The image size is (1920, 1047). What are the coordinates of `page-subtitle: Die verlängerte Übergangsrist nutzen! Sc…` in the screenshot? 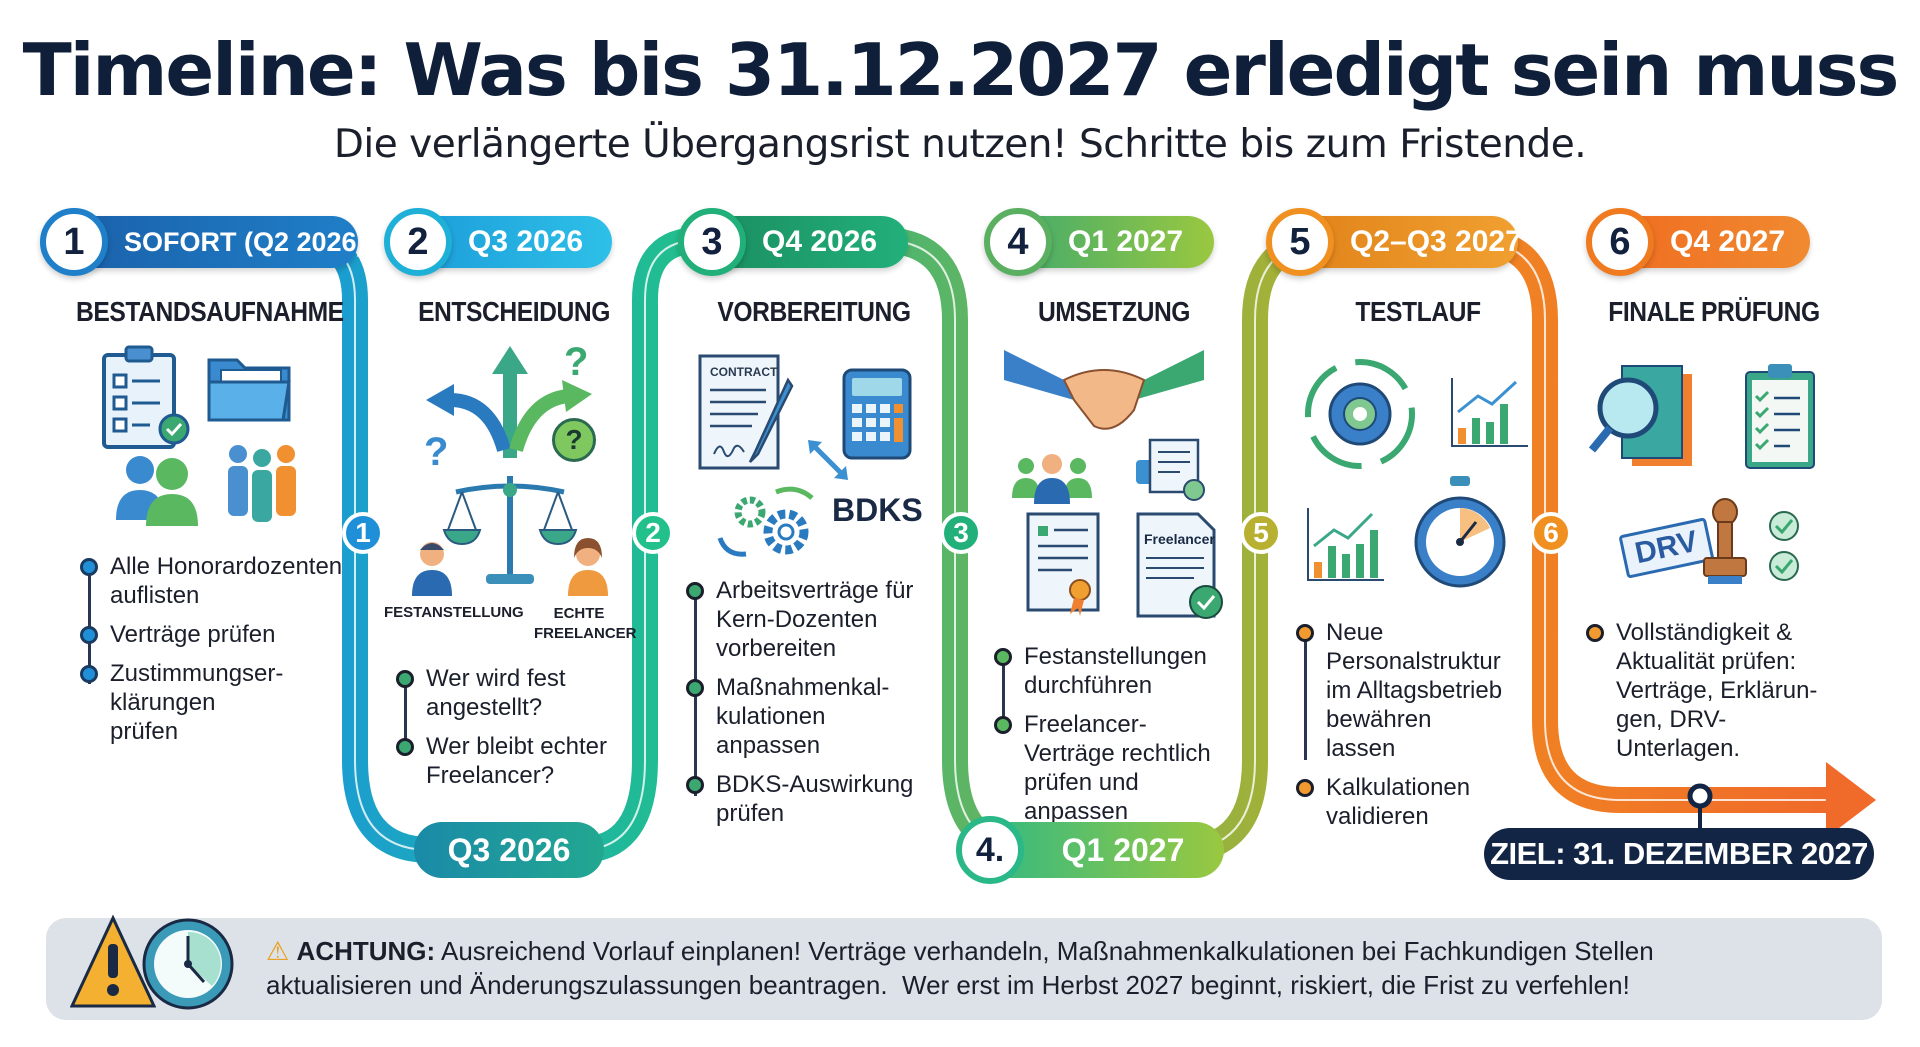 It's located at (960, 144).